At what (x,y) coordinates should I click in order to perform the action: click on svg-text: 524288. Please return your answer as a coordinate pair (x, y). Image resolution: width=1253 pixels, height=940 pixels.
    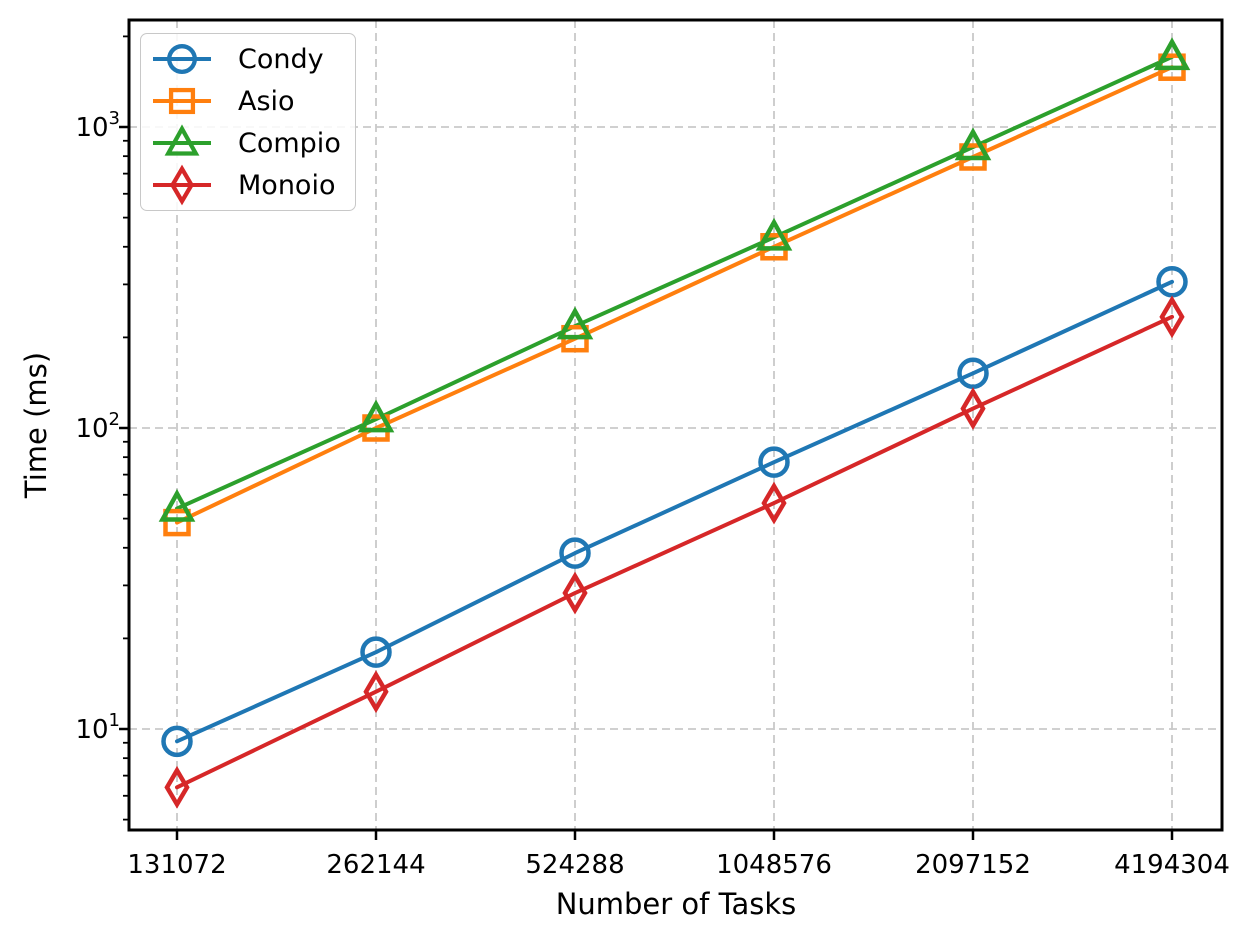
    Looking at the image, I should click on (574, 865).